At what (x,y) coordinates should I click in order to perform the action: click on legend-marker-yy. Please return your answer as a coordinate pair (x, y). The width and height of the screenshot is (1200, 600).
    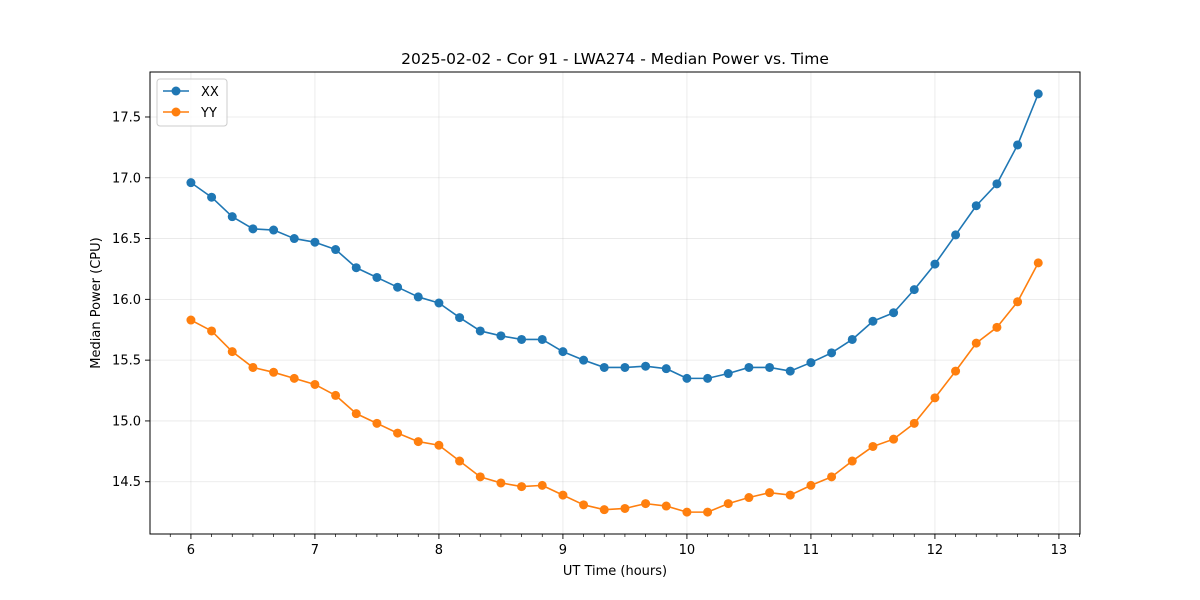
    Looking at the image, I should click on (176, 112).